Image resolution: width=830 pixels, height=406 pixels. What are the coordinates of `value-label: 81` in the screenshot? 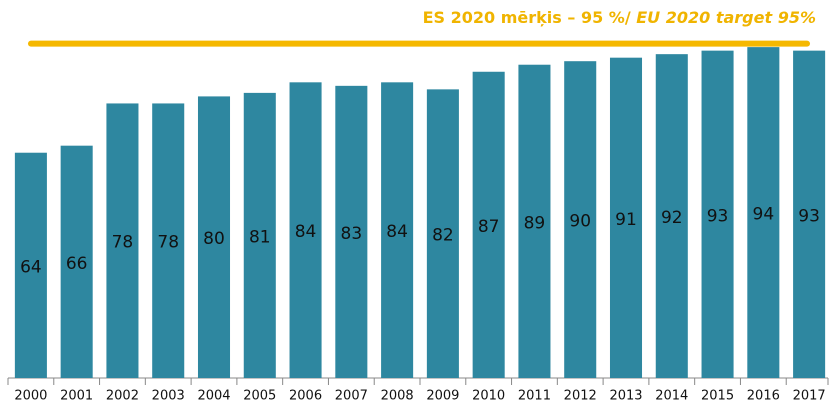 It's located at (260, 237).